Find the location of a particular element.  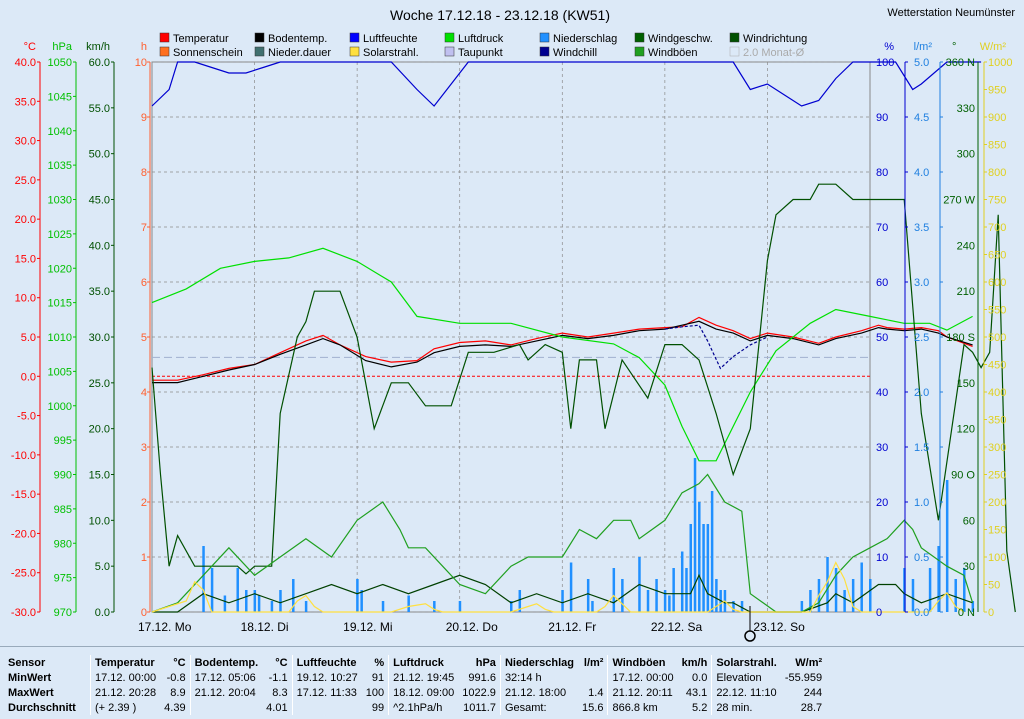

stats-cell: Durchschnitt is located at coordinates (42, 707).